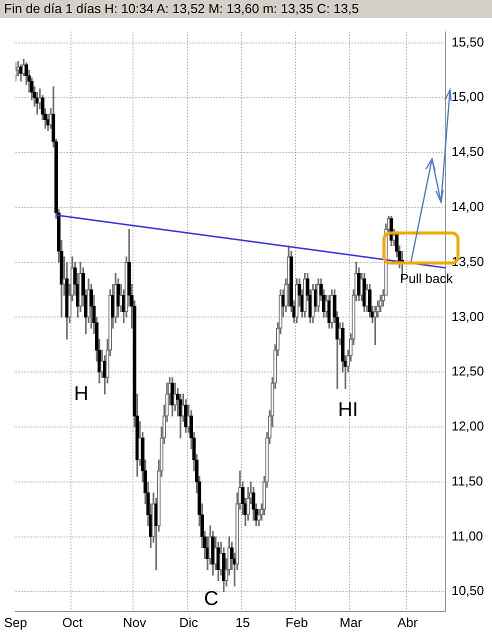 This screenshot has height=635, width=492. I want to click on annotation: Pull back, so click(426, 278).